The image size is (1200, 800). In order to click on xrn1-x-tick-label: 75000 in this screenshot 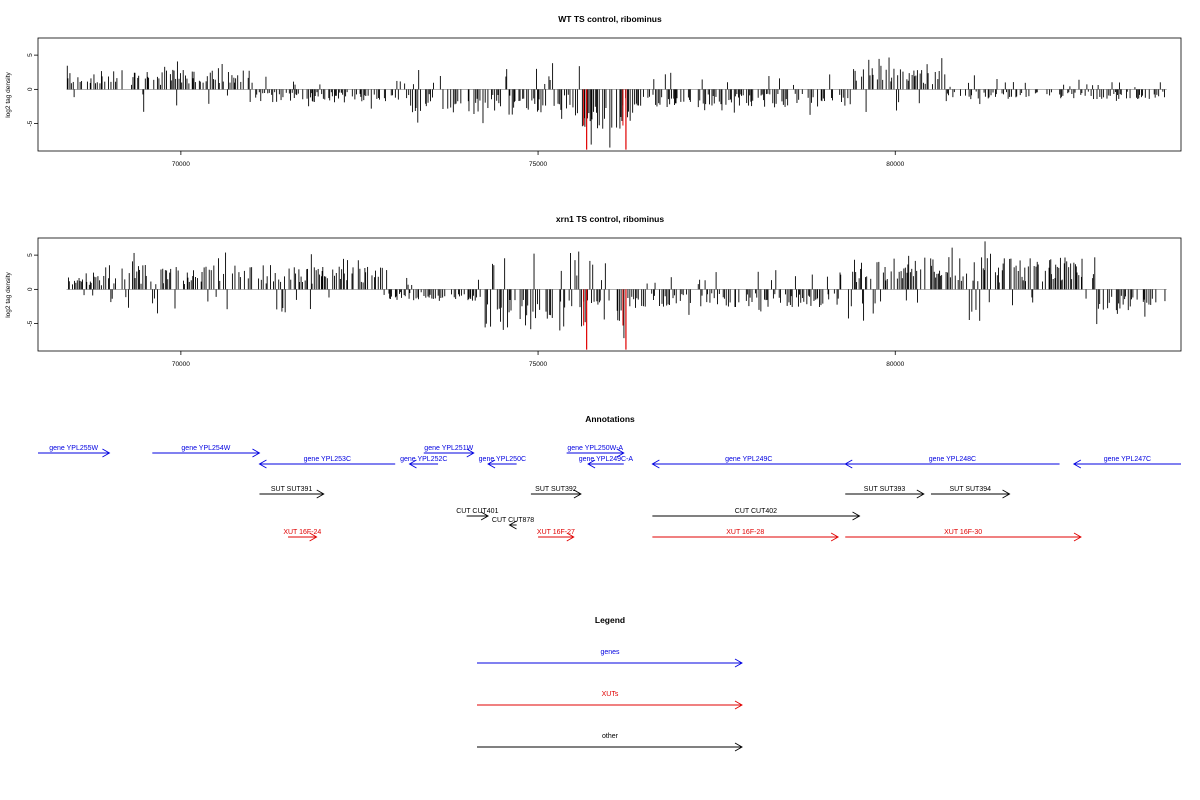, I will do `click(538, 364)`.